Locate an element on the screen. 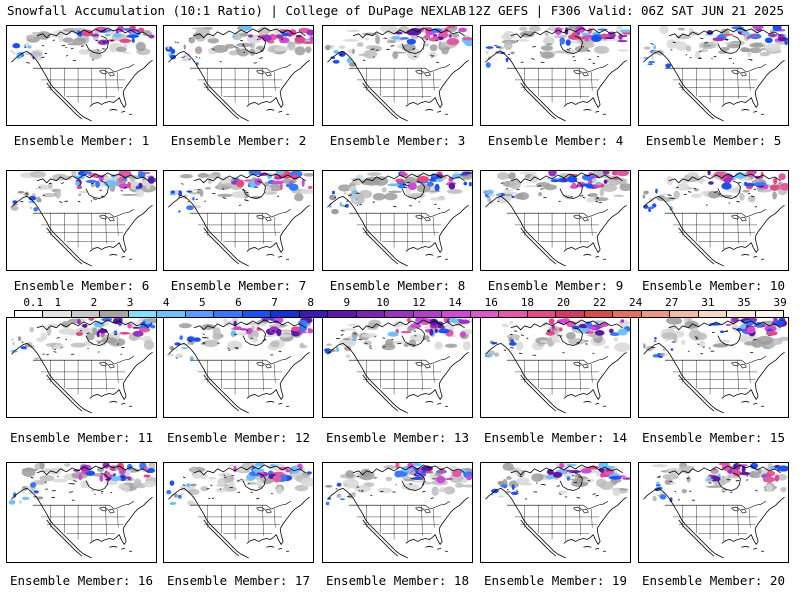  colorbar-tick-label: 22 is located at coordinates (599, 302).